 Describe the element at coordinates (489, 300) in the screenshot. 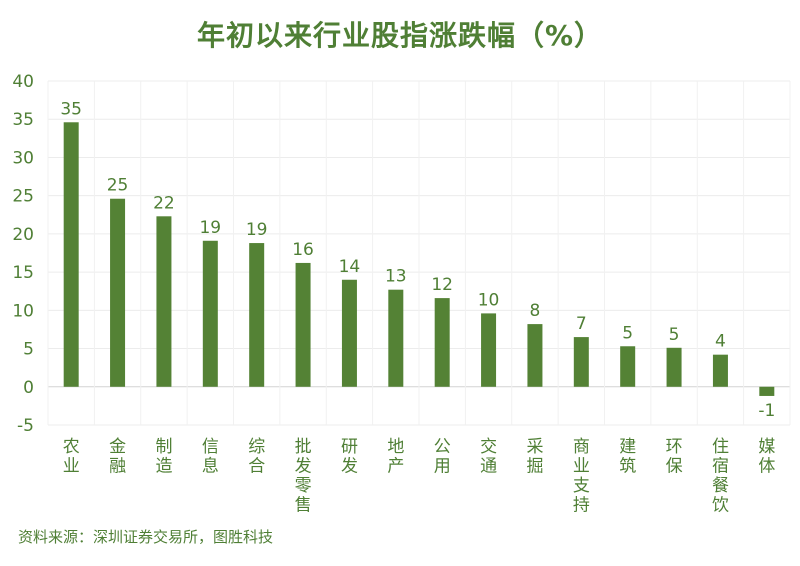

I see `data-label: 10` at that location.